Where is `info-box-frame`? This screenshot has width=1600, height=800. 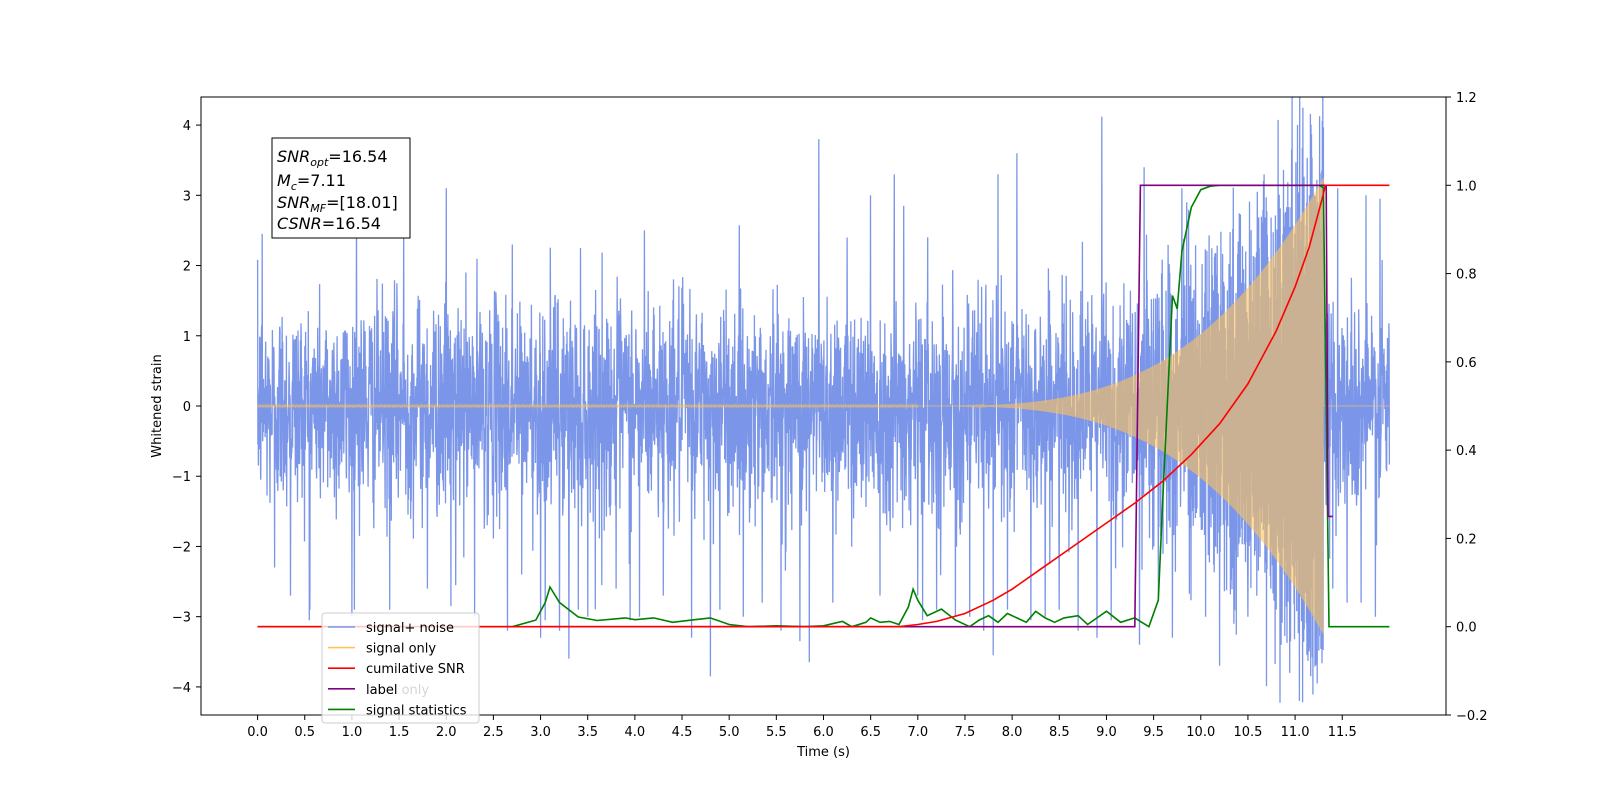
info-box-frame is located at coordinates (341, 188).